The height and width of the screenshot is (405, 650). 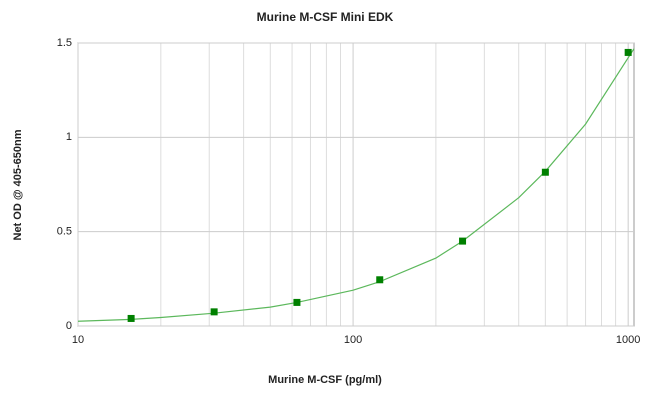 I want to click on x-tick-label: 100, so click(x=353, y=340).